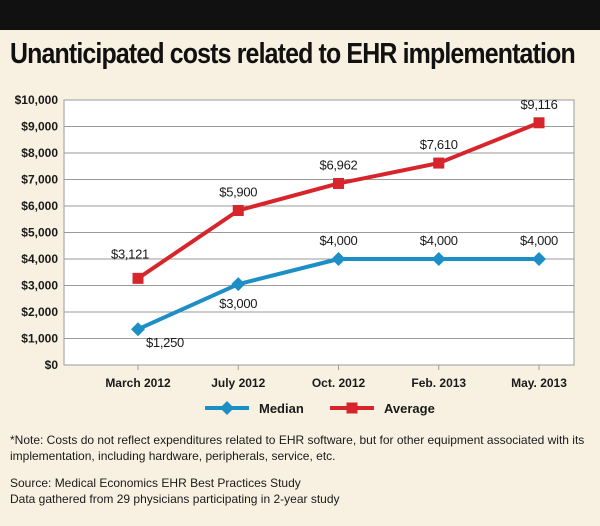  I want to click on y-tick-label: $8,000, so click(39, 153).